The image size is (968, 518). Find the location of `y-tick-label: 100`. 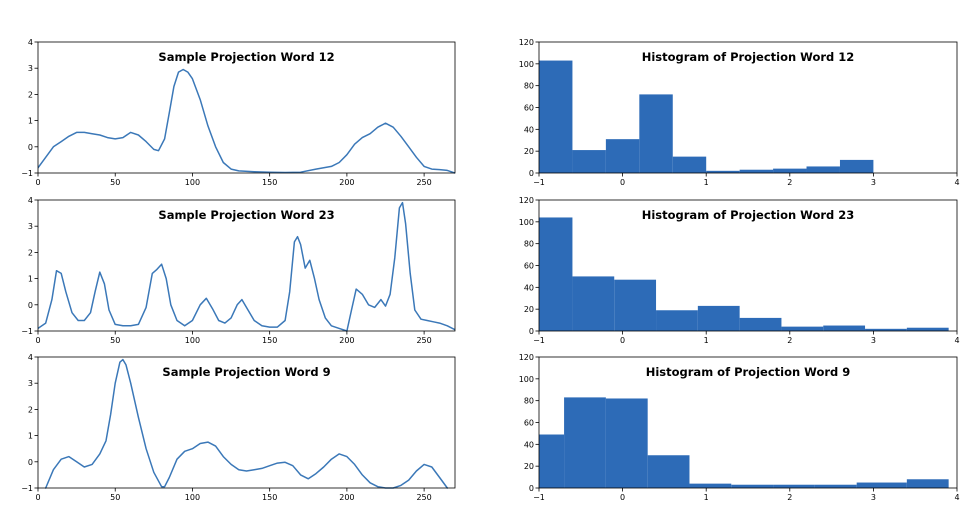

y-tick-label: 100 is located at coordinates (526, 222).